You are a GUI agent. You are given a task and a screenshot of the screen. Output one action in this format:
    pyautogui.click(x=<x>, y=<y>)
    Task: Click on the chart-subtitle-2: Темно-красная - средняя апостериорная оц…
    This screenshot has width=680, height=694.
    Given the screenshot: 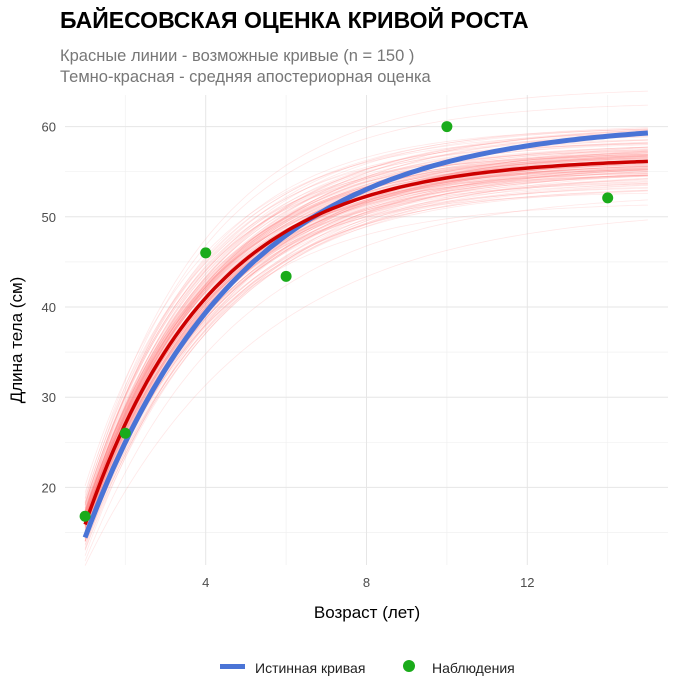 What is the action you would take?
    pyautogui.click(x=246, y=77)
    